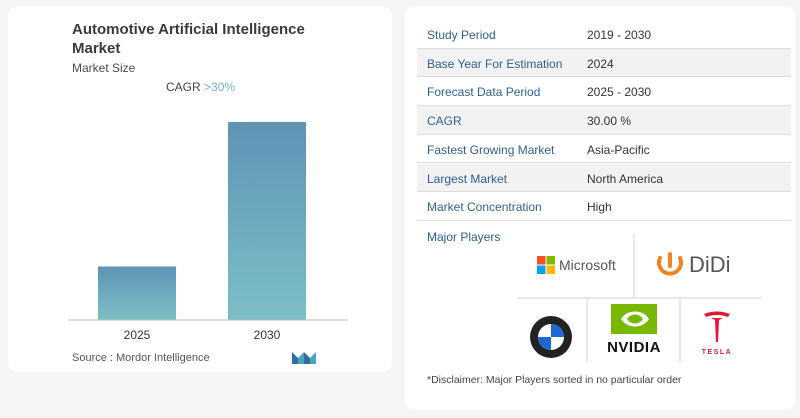 This screenshot has height=418, width=800. Describe the element at coordinates (484, 92) in the screenshot. I see `row-key: Forecast Data Period` at that location.